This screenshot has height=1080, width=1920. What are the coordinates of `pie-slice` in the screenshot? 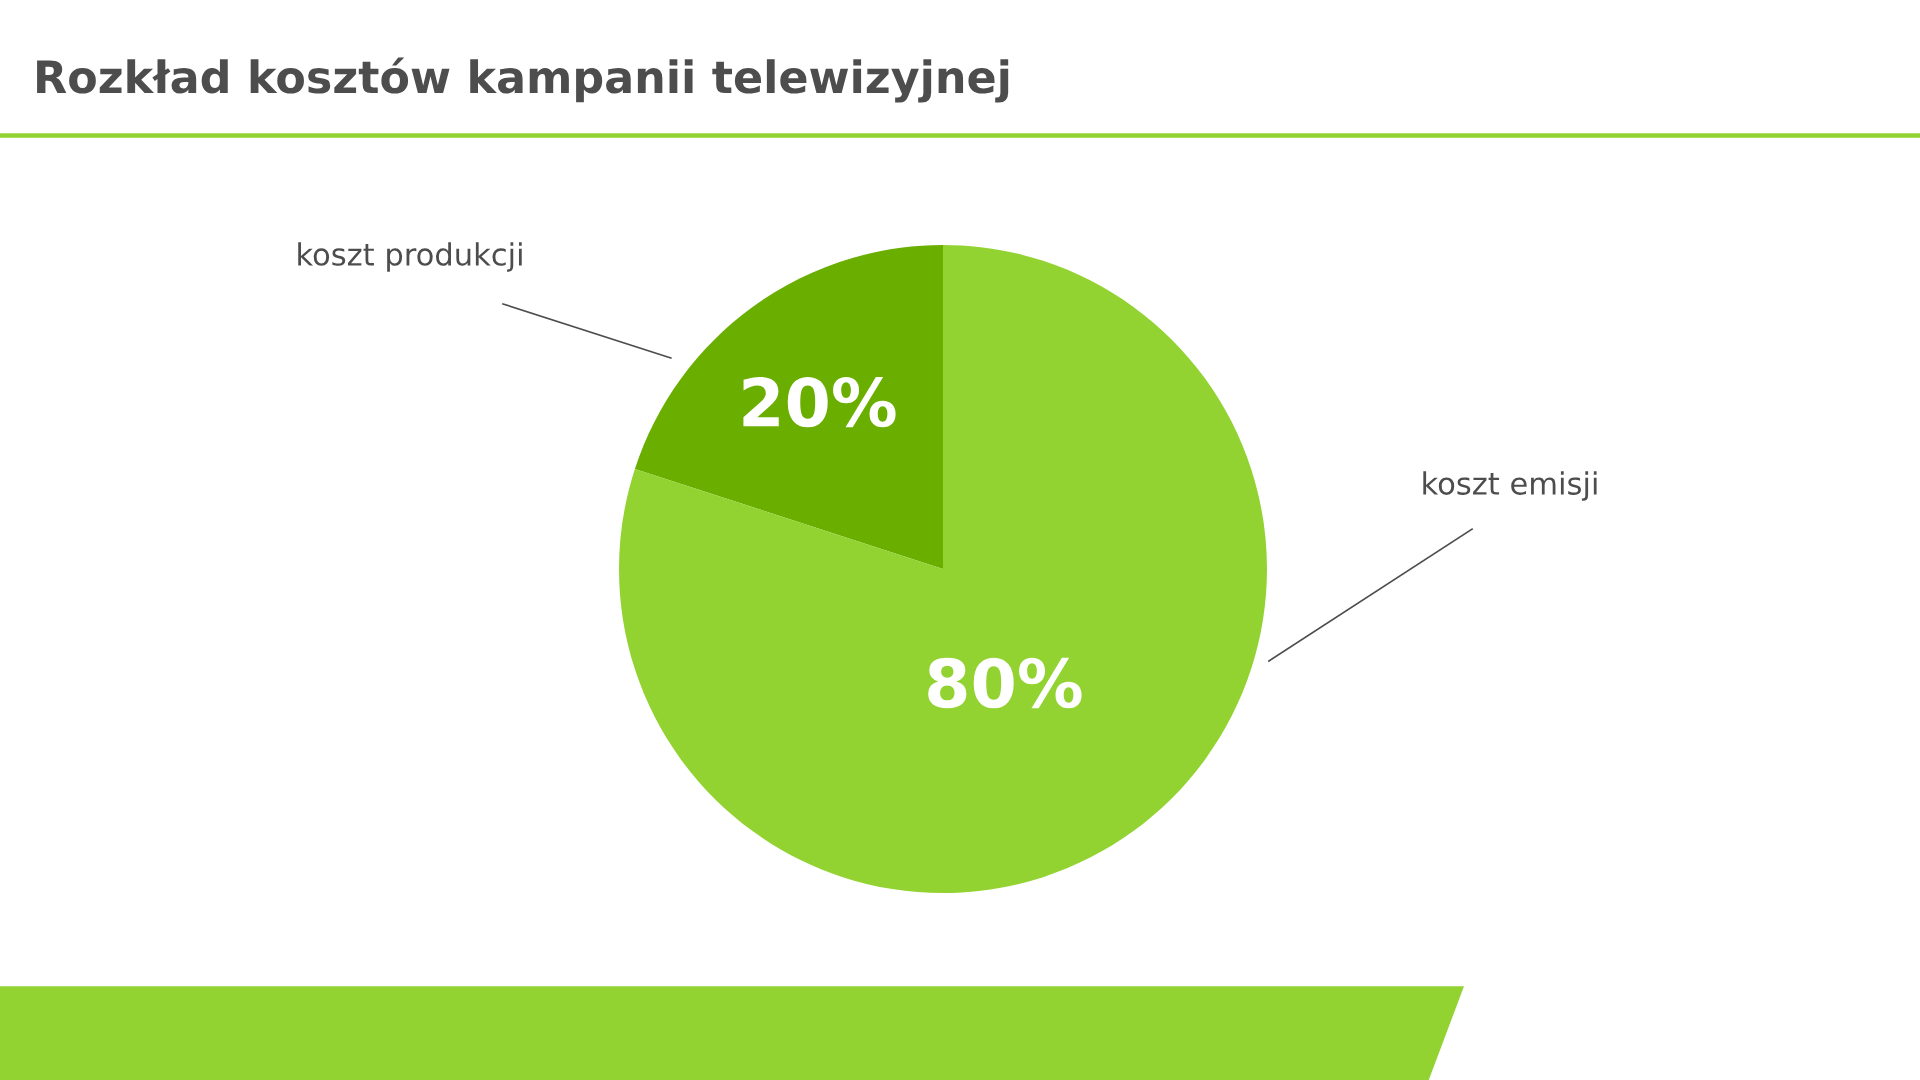 It's located at (788, 407).